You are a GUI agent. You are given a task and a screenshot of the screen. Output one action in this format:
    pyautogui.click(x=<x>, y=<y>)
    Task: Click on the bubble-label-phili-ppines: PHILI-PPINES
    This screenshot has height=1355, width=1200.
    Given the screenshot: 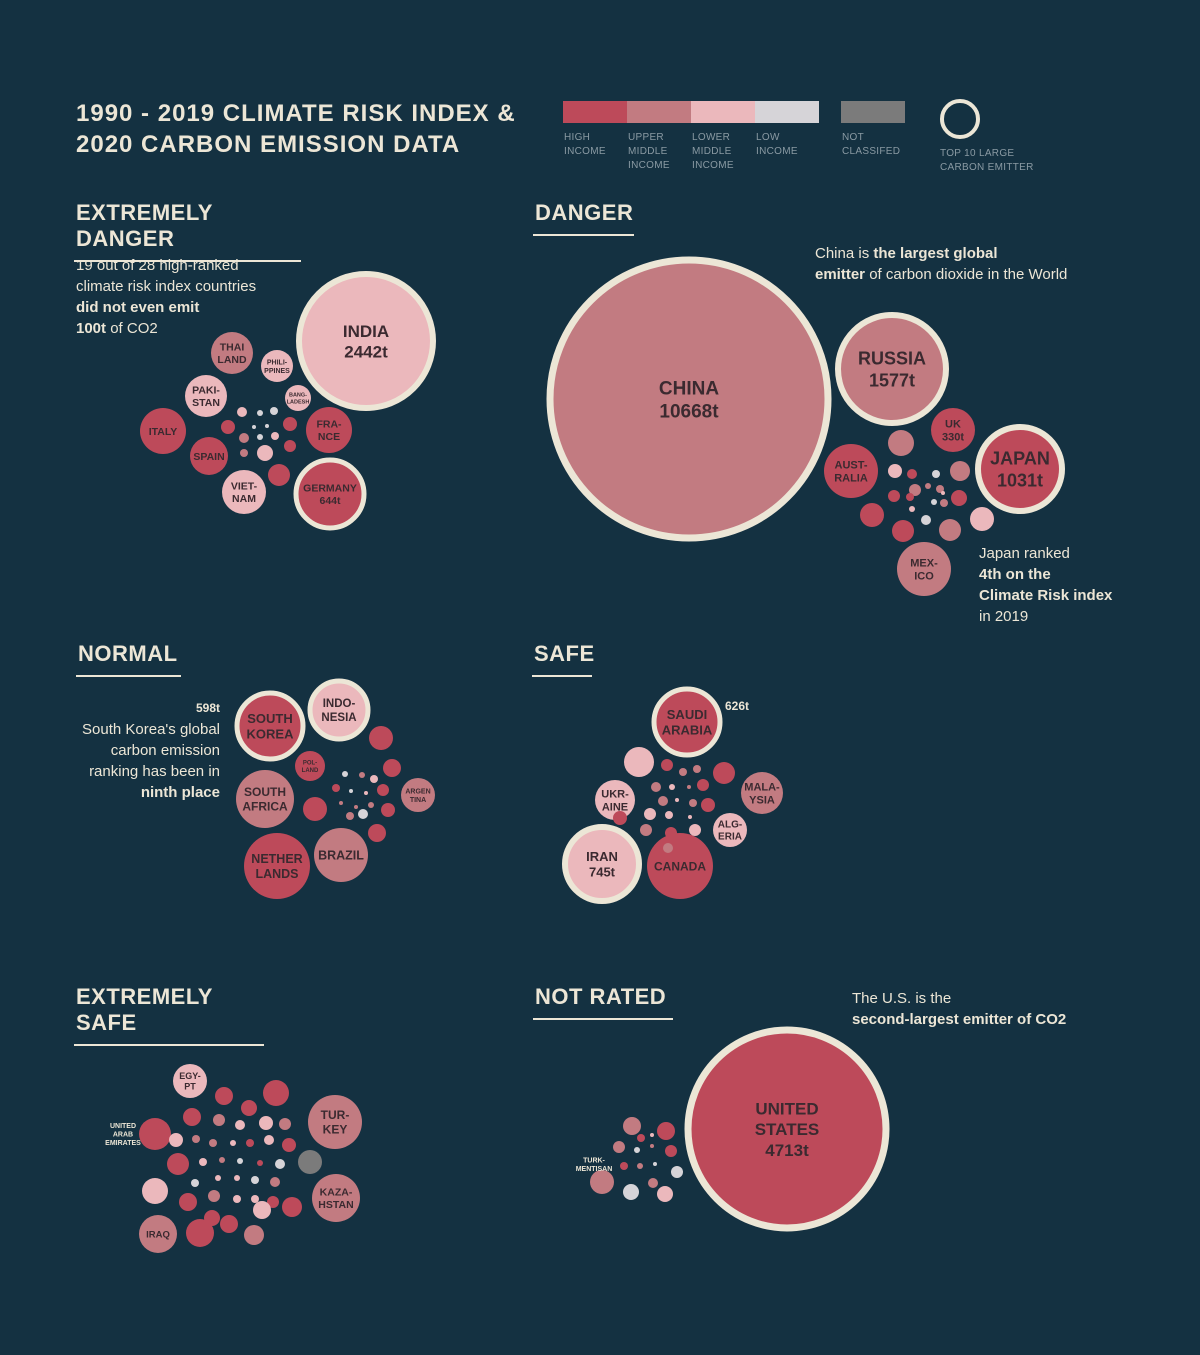 What is the action you would take?
    pyautogui.click(x=277, y=367)
    